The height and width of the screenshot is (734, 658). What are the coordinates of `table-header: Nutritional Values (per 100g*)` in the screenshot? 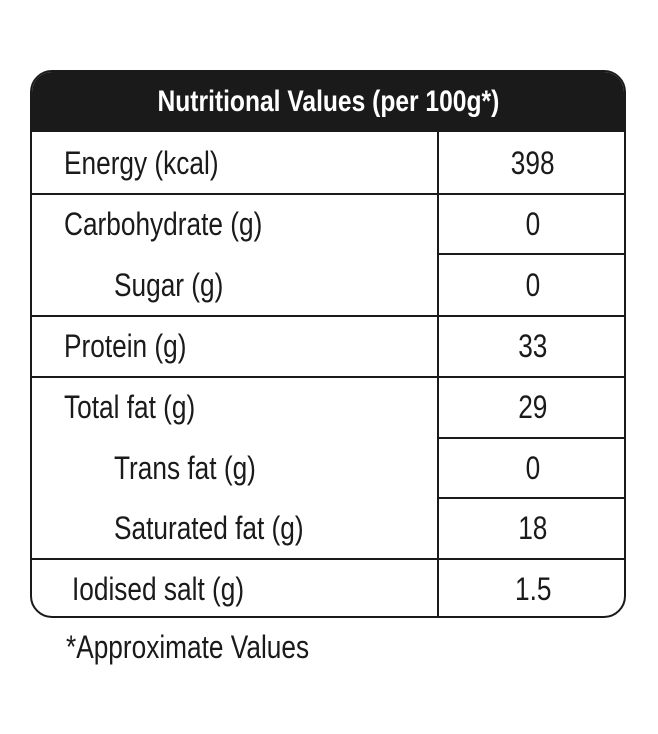 It's located at (328, 102).